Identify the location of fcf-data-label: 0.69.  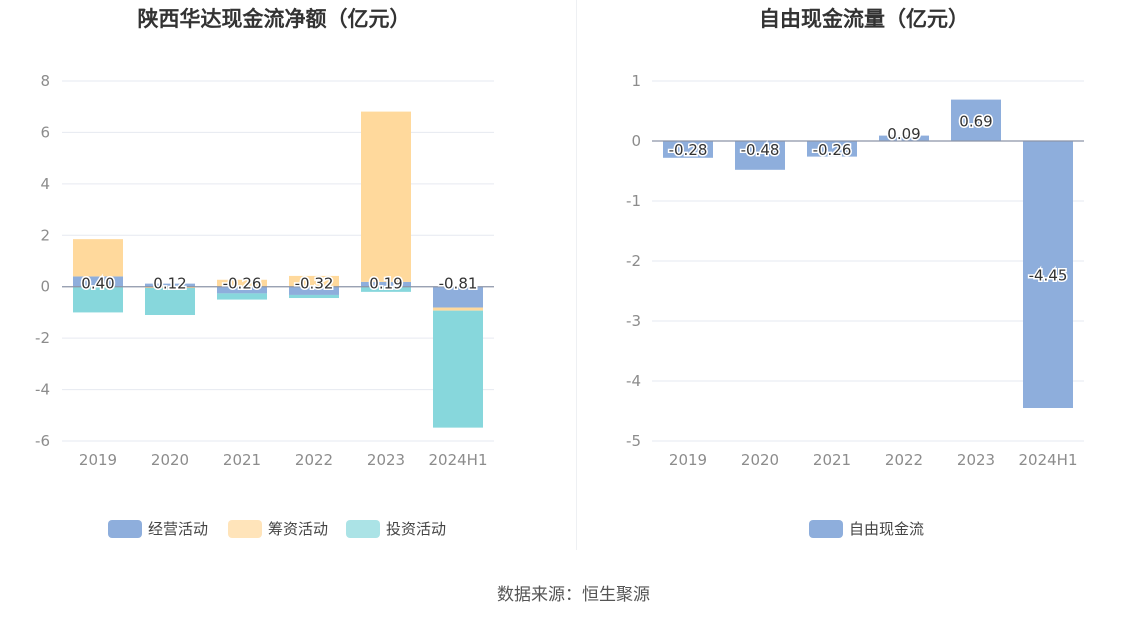
(975, 121).